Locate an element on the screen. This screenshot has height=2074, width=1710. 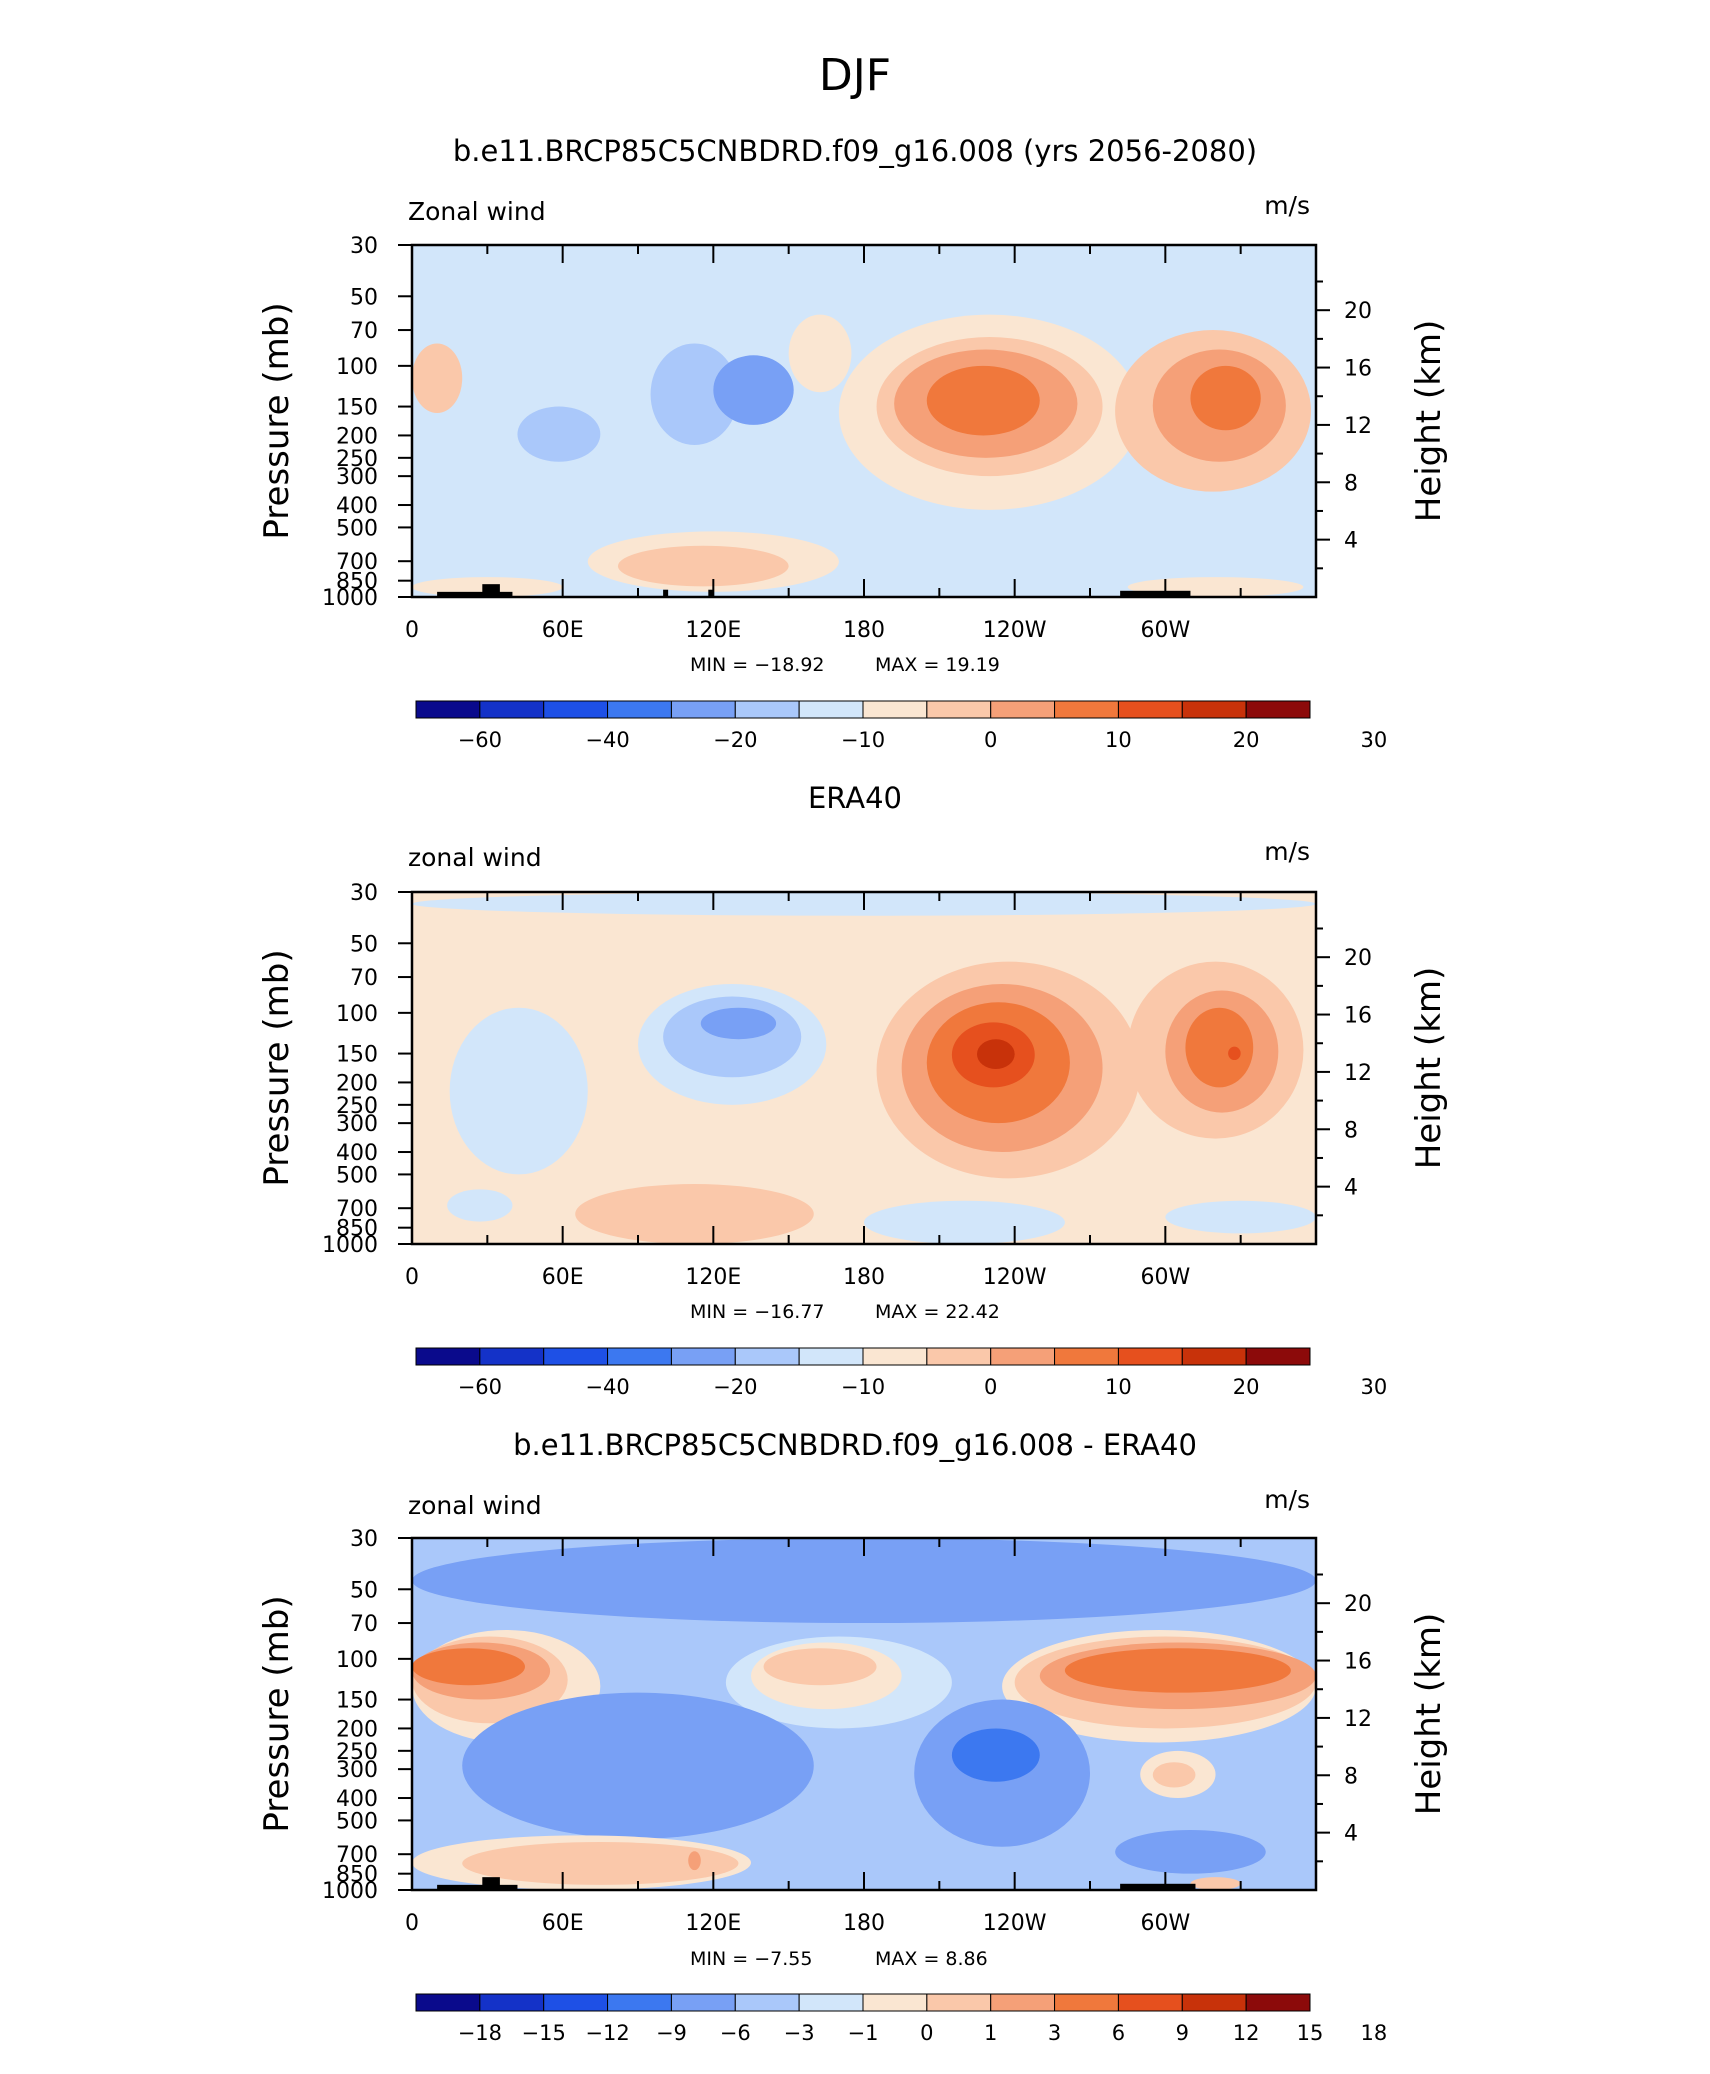
terrain-block is located at coordinates (477, 1887).